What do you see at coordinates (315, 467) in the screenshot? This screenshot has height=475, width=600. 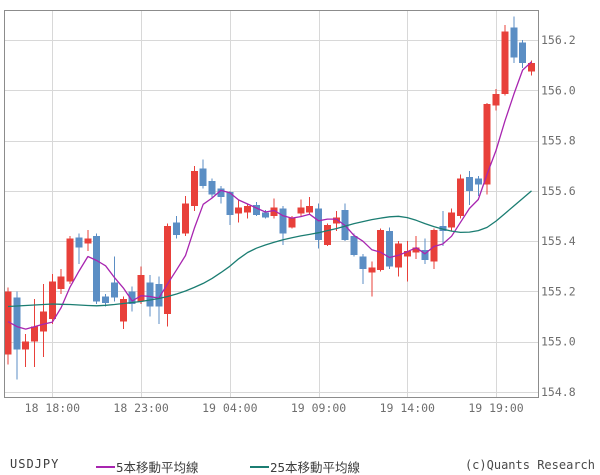 I see `legend-label-ma25: 25本移動平均線` at bounding box center [315, 467].